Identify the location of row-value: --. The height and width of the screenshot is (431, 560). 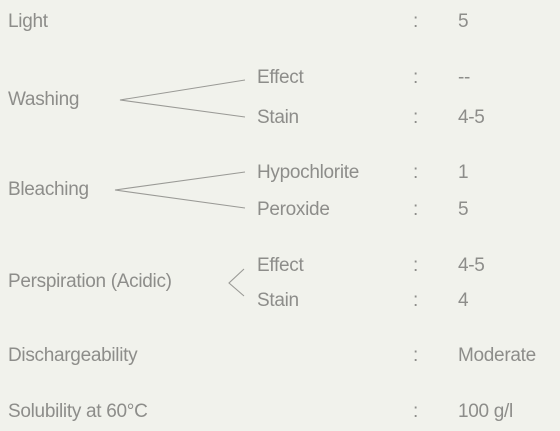
(464, 77).